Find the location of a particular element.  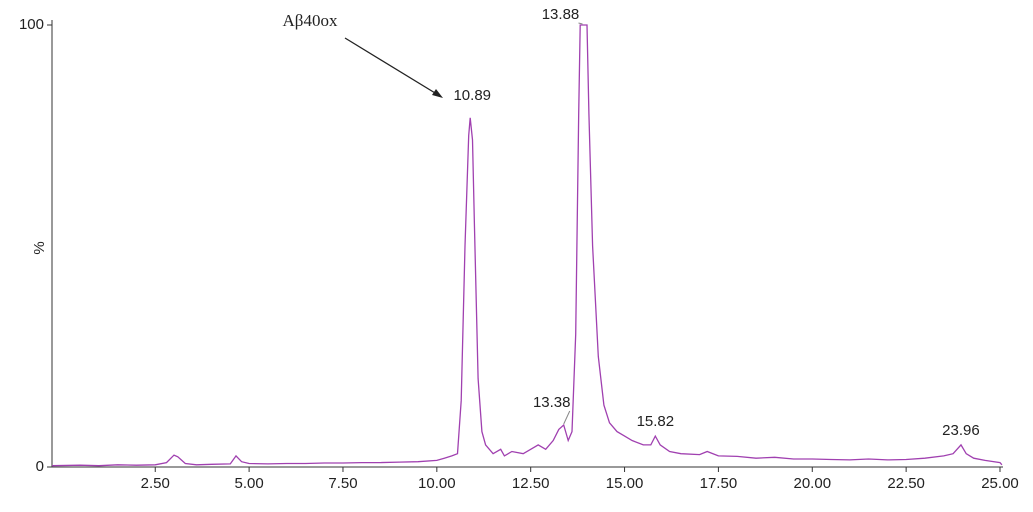

arrow-head is located at coordinates (437, 93).